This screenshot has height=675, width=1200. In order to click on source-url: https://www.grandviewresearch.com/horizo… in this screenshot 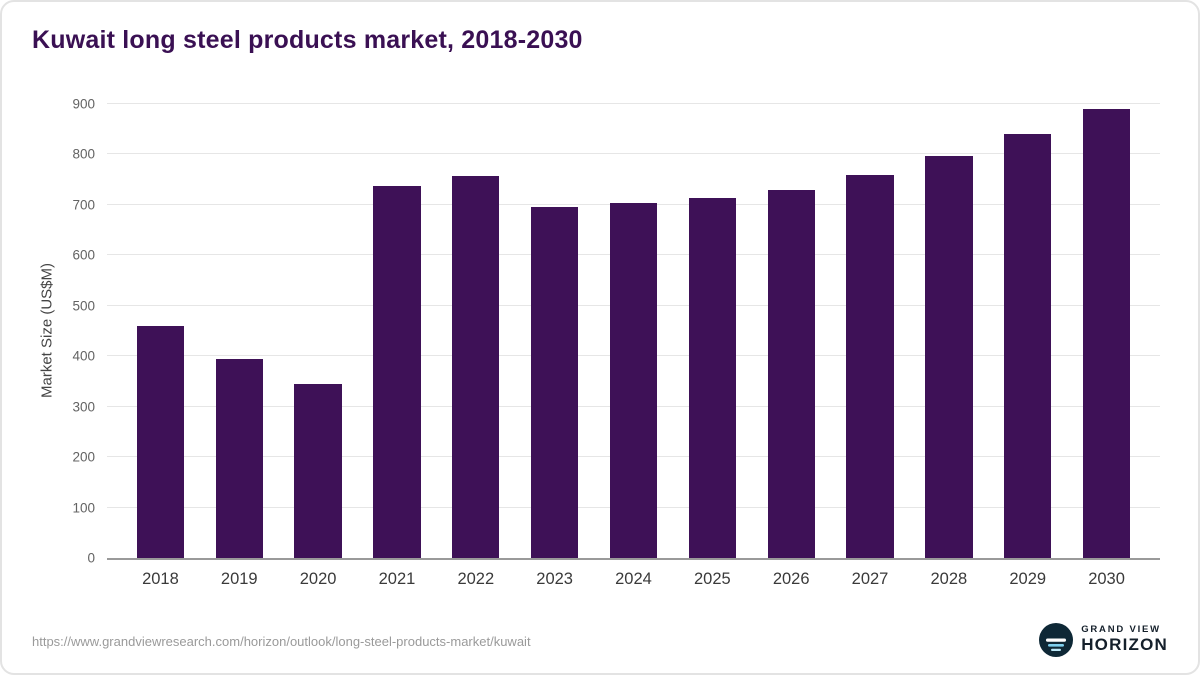, I will do `click(281, 641)`.